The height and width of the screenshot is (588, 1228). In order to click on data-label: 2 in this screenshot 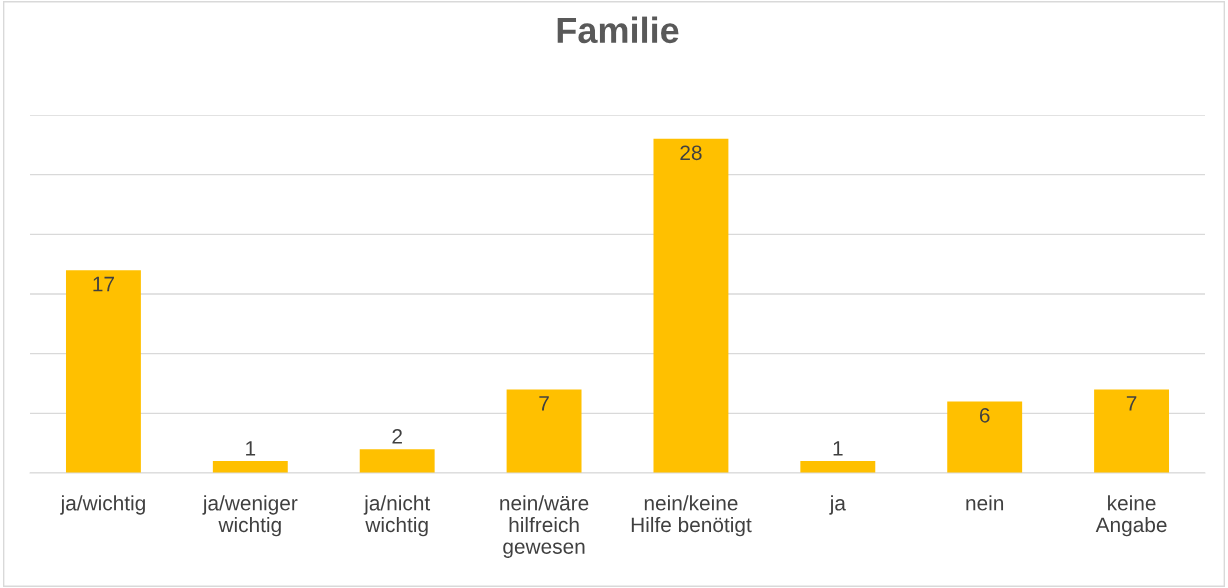, I will do `click(397, 436)`.